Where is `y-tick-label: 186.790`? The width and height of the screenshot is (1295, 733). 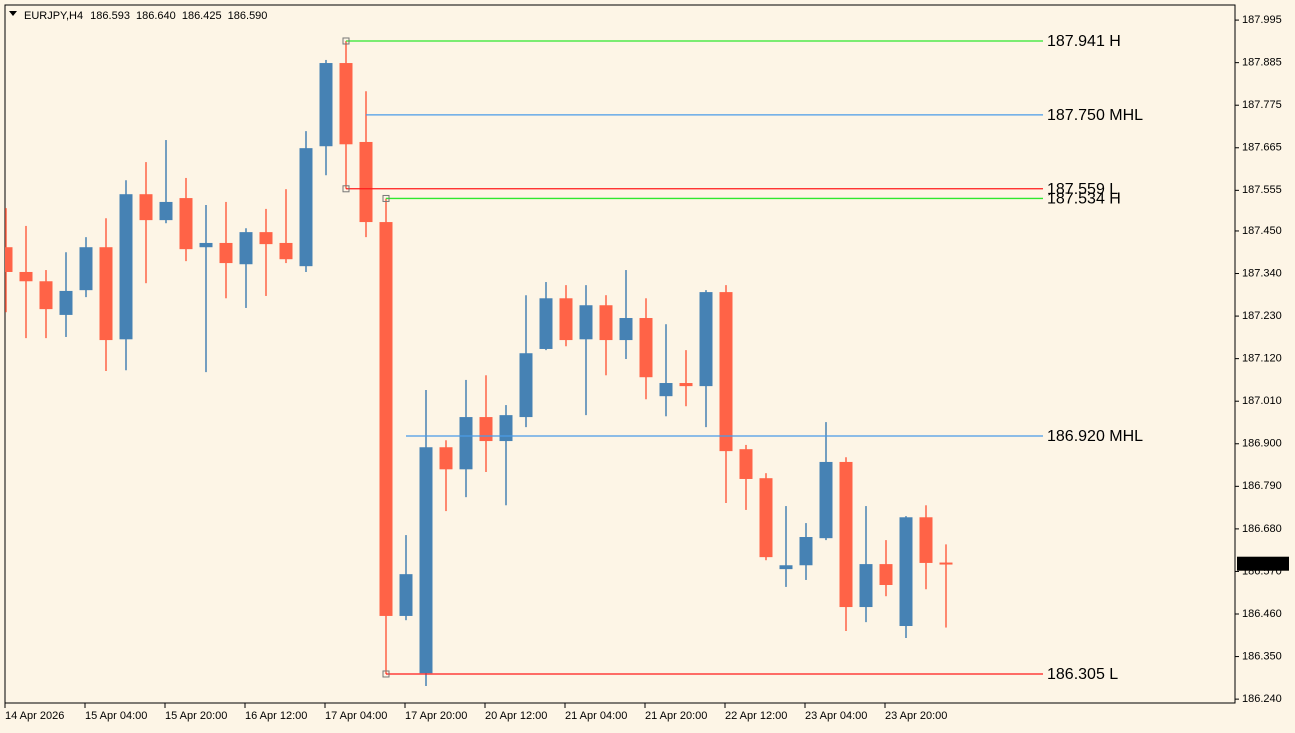 y-tick-label: 186.790 is located at coordinates (1262, 486).